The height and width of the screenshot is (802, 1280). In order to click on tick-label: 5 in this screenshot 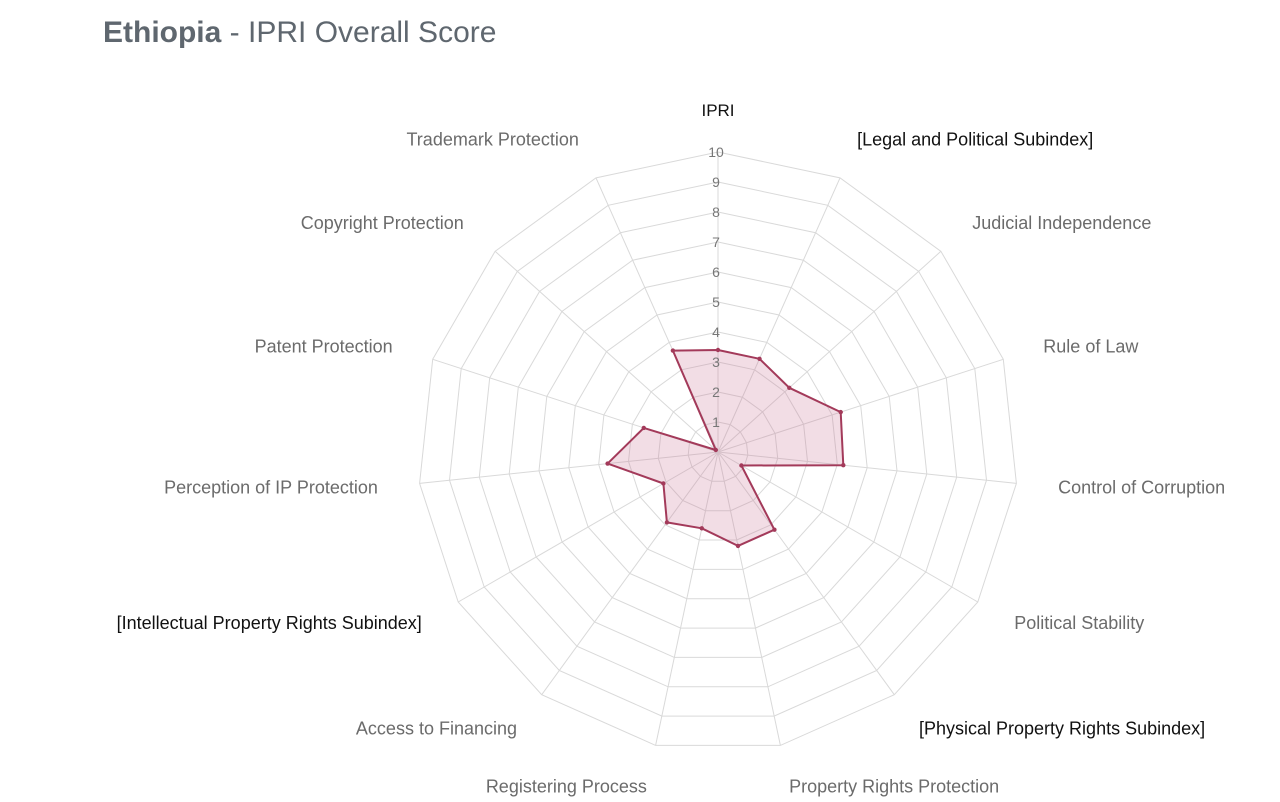, I will do `click(716, 302)`.